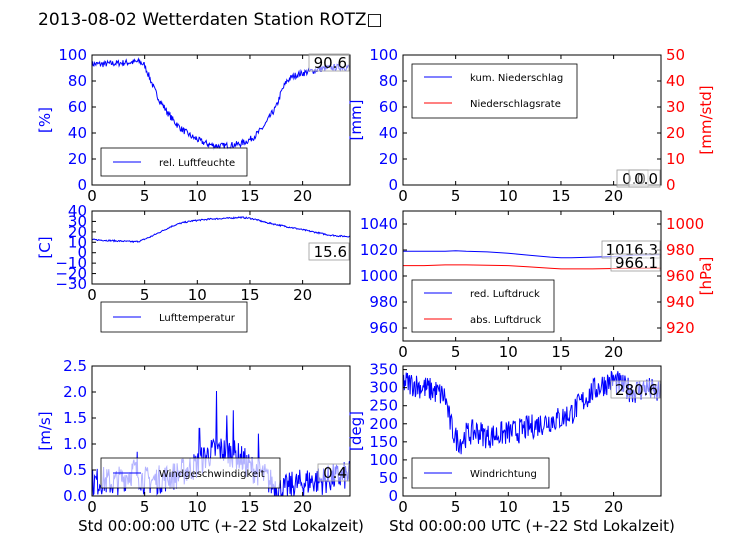  Describe the element at coordinates (210, 20) in the screenshot. I see `page-title: 2013-08-02 Wetterdaten Station ROTZ□` at that location.